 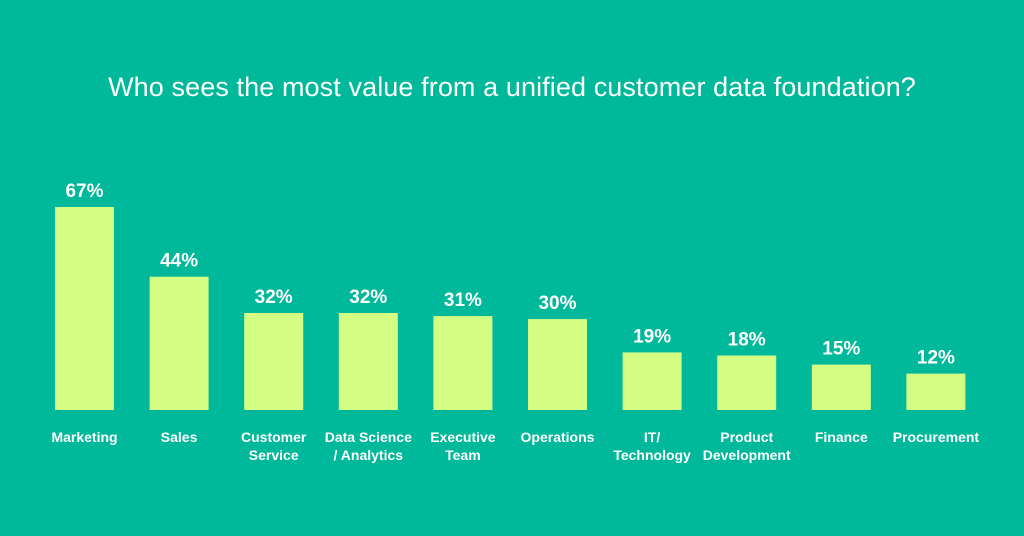 What do you see at coordinates (747, 446) in the screenshot?
I see `category-label-7: Product Development` at bounding box center [747, 446].